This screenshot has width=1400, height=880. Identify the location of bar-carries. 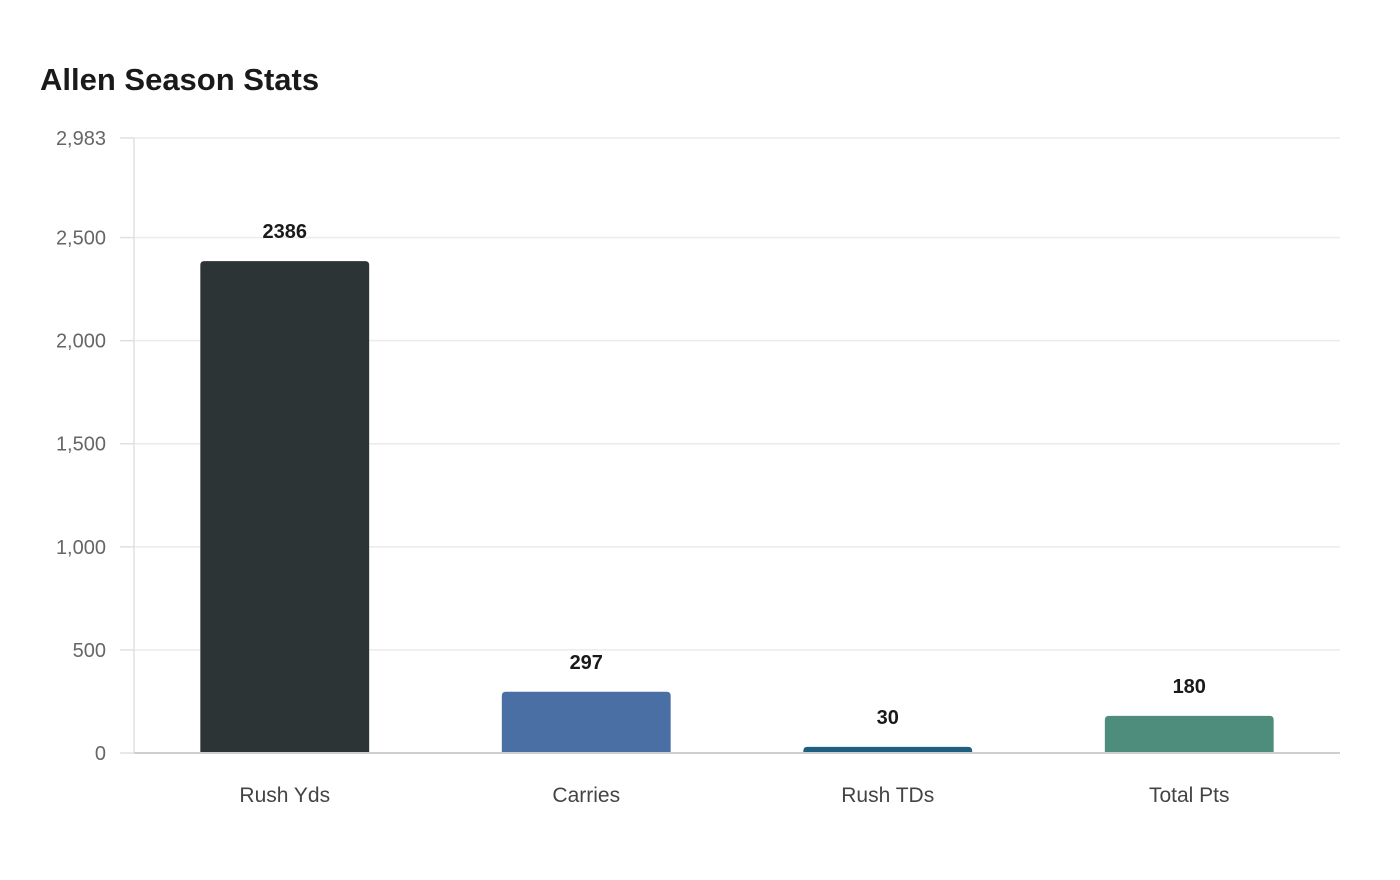
(586, 722).